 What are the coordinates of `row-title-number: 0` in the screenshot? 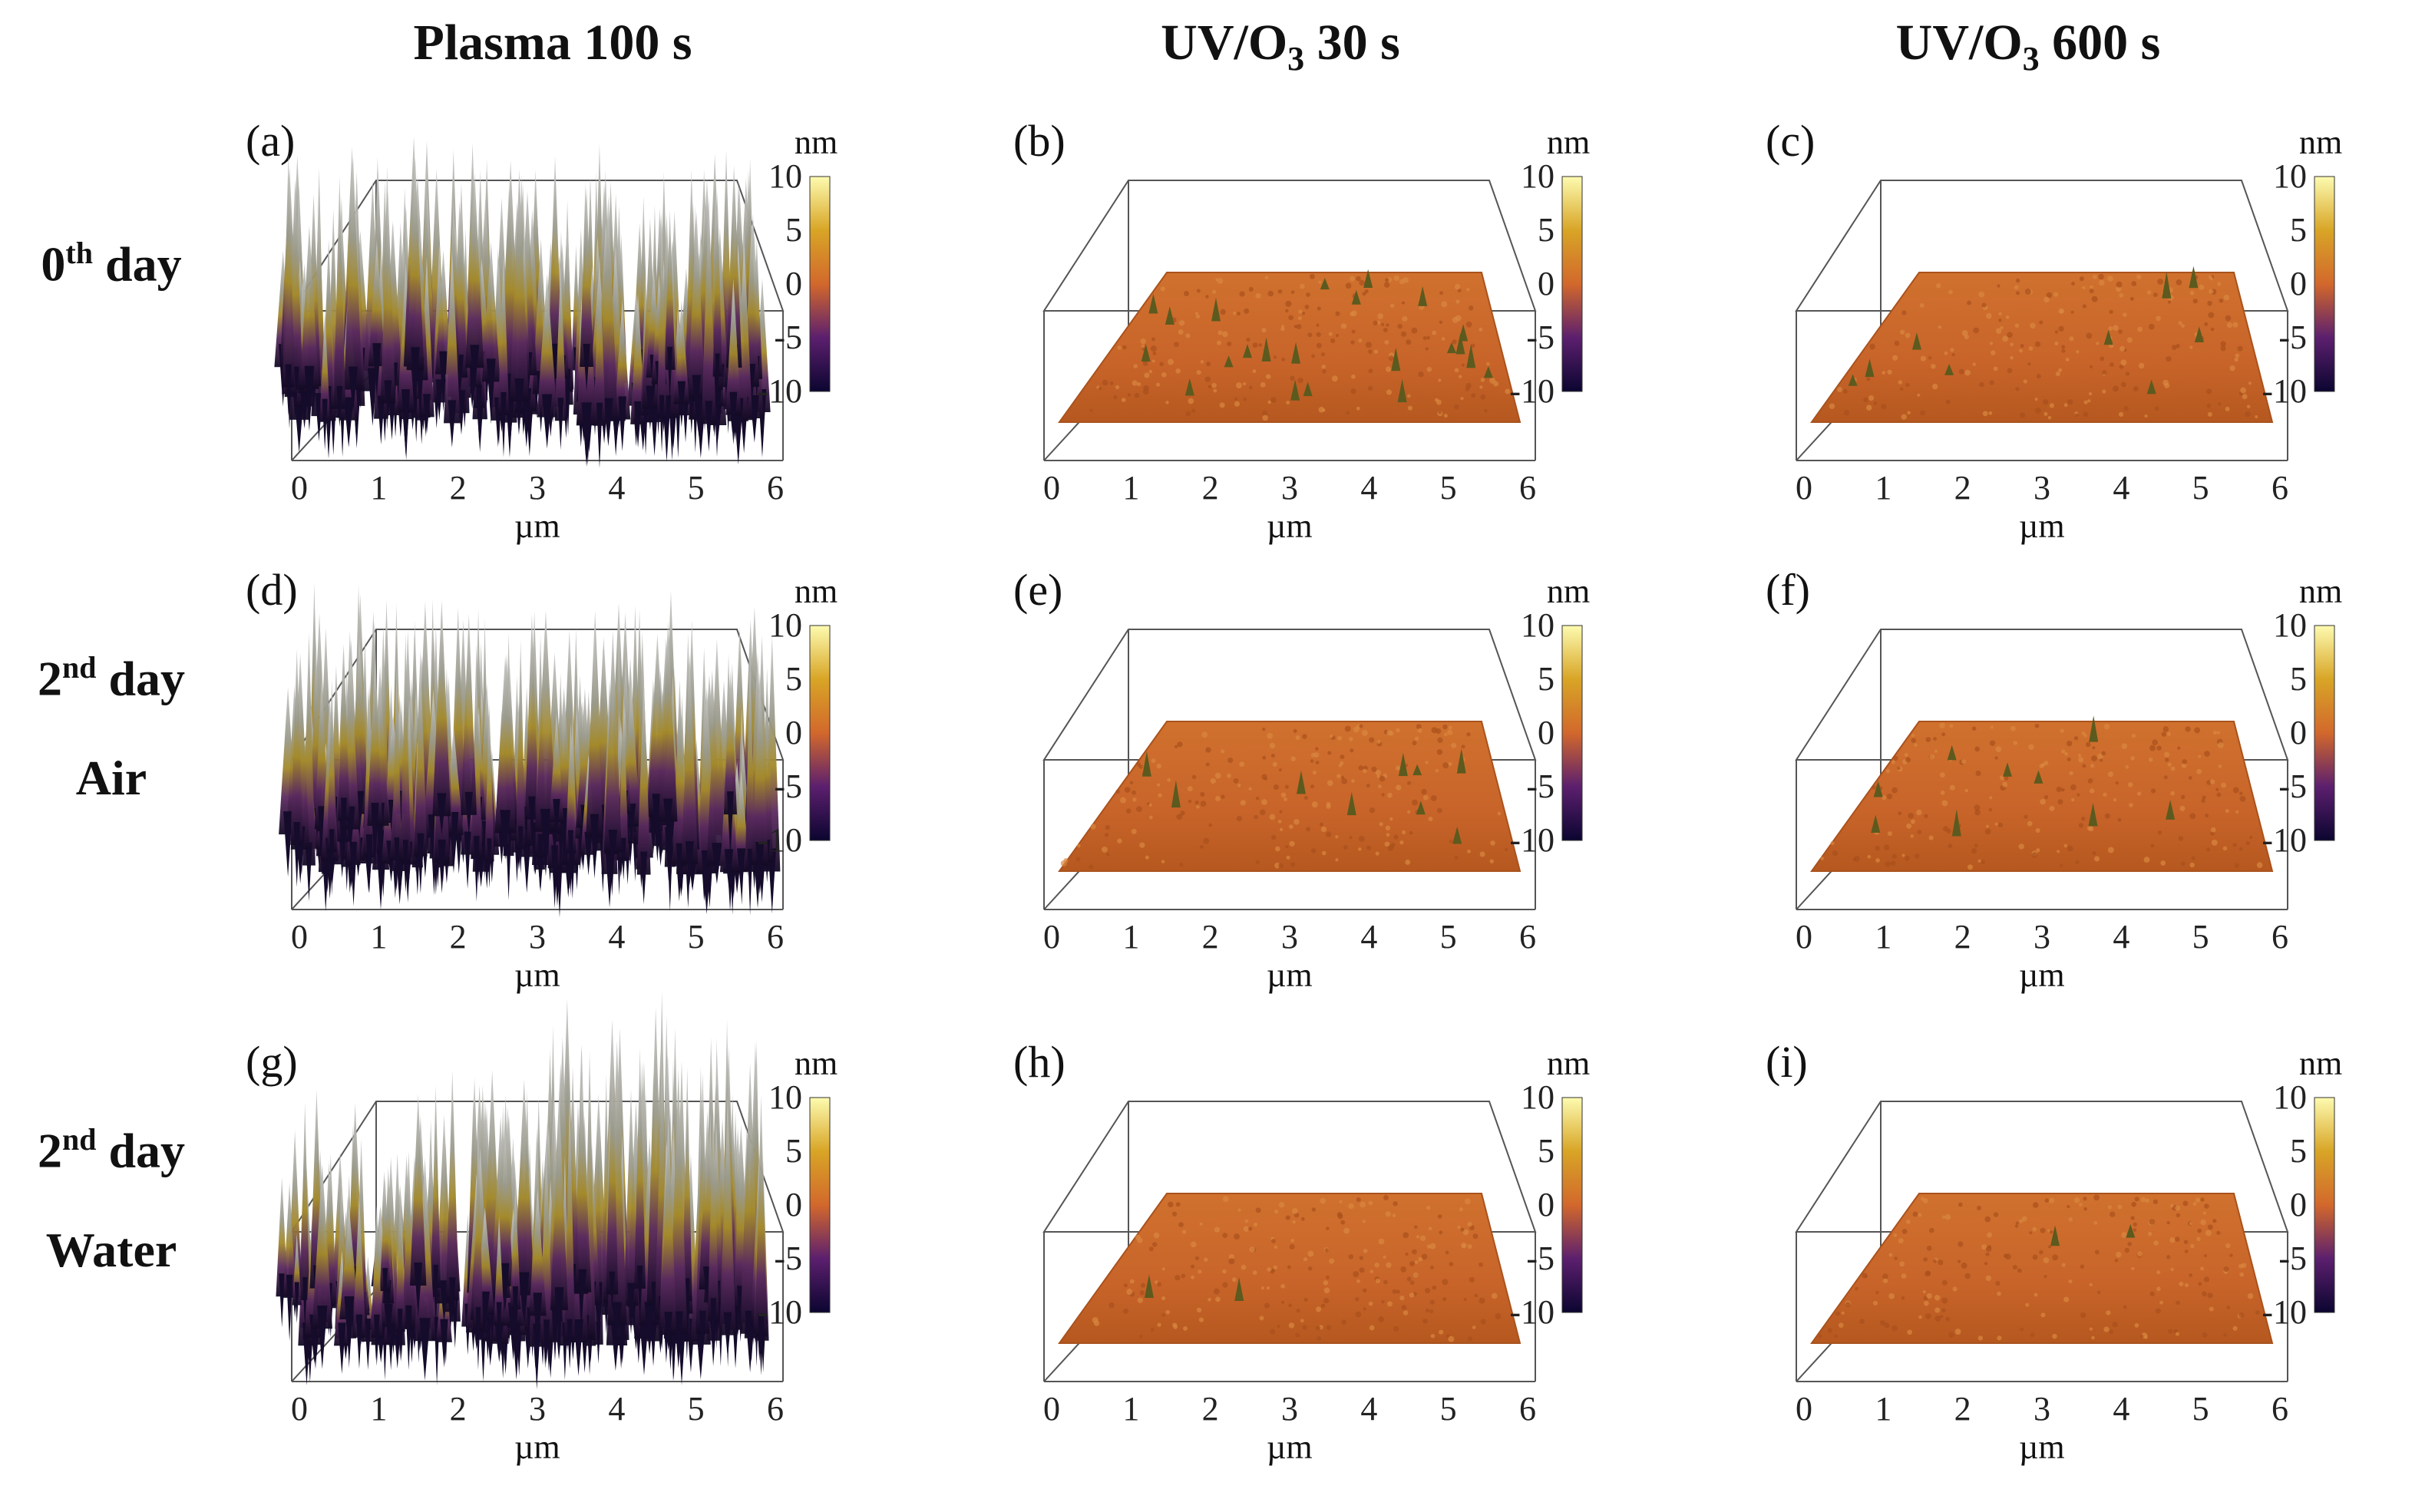 It's located at (54, 264).